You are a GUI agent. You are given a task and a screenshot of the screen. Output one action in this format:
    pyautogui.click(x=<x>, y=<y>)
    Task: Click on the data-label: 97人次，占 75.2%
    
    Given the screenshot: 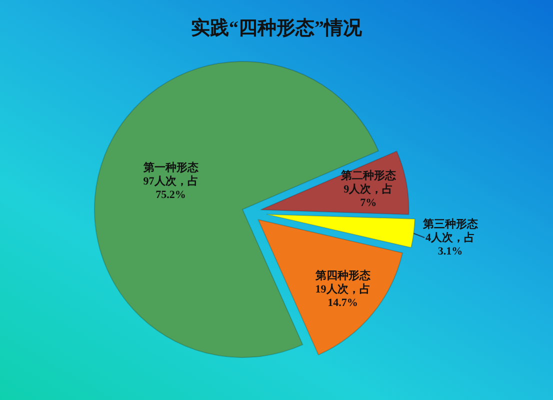 What is the action you would take?
    pyautogui.click(x=170, y=187)
    